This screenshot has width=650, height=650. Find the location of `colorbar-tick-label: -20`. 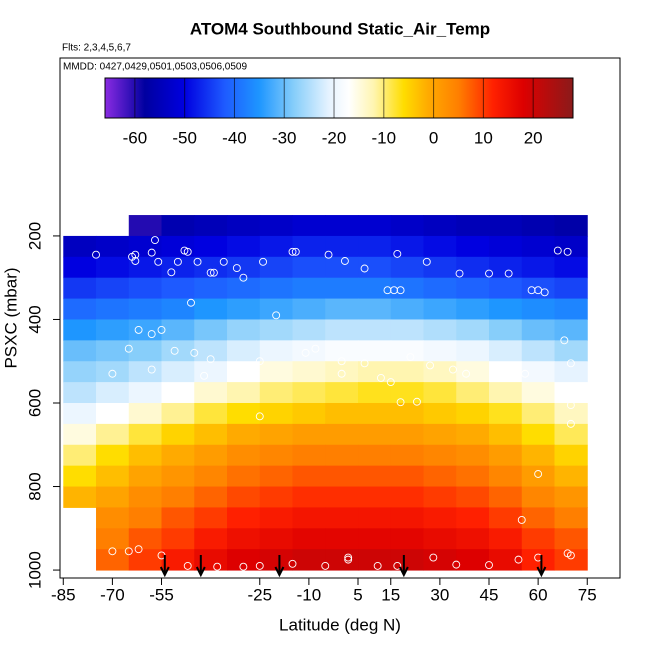

colorbar-tick-label: -20 is located at coordinates (334, 137).